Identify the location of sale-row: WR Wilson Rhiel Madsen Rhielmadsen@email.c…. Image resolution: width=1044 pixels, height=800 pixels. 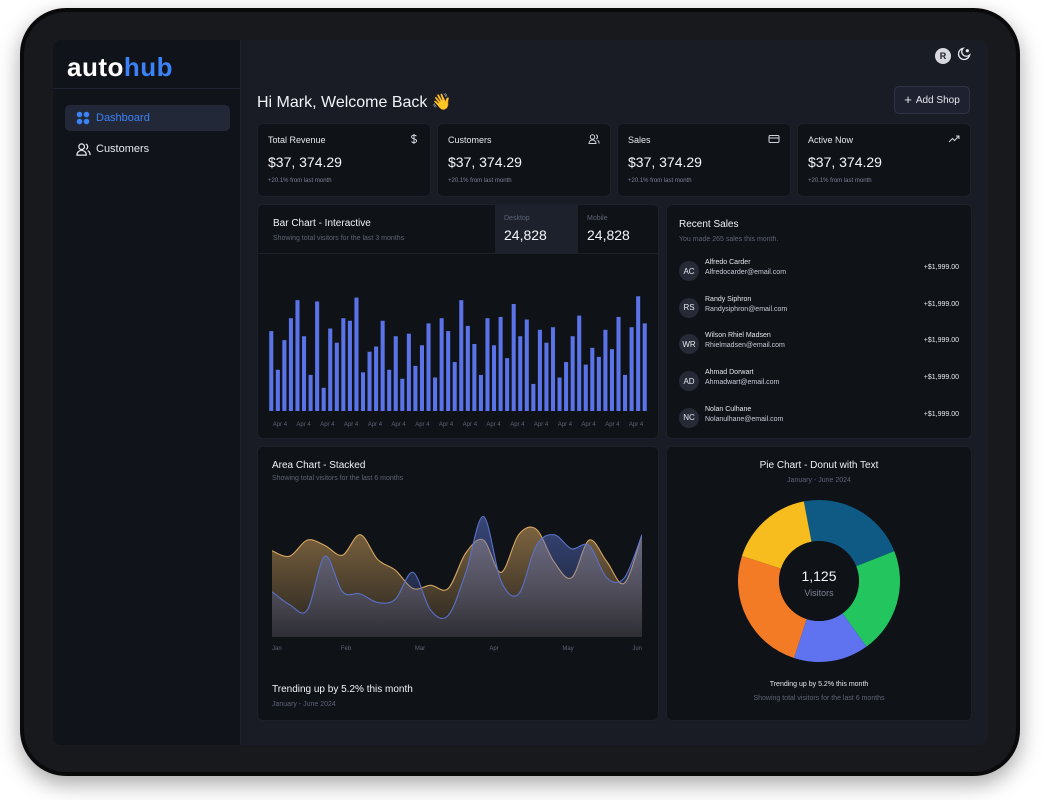
(819, 344).